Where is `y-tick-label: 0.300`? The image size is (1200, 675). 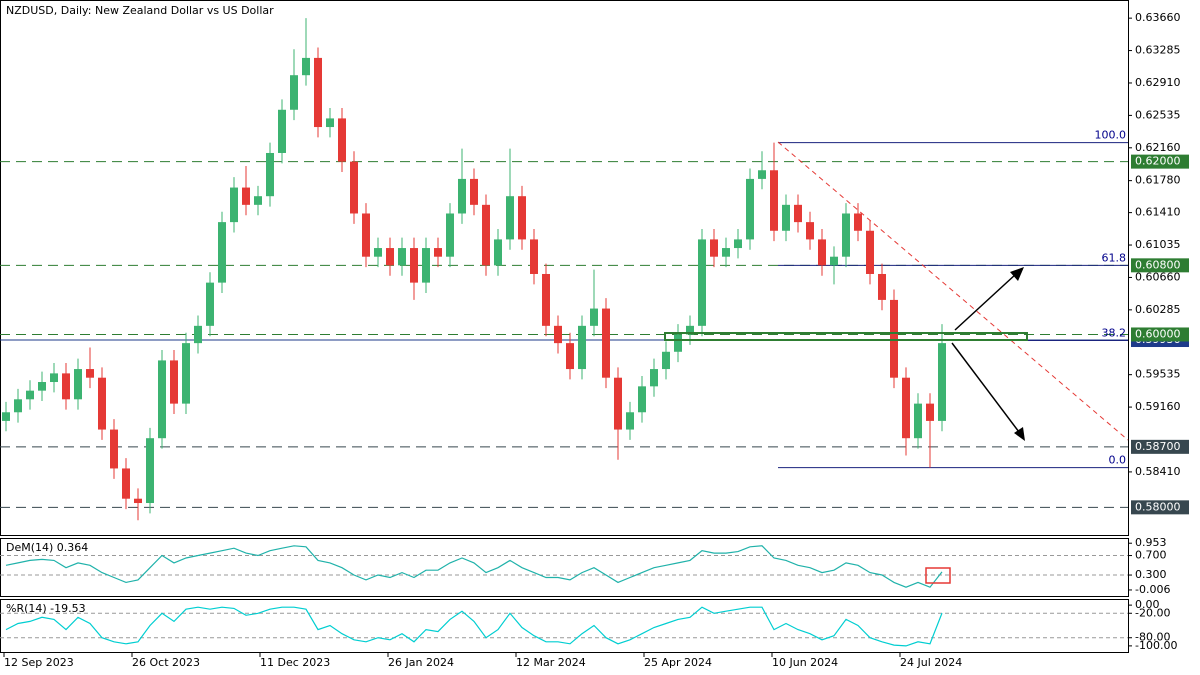 y-tick-label: 0.300 is located at coordinates (1151, 574).